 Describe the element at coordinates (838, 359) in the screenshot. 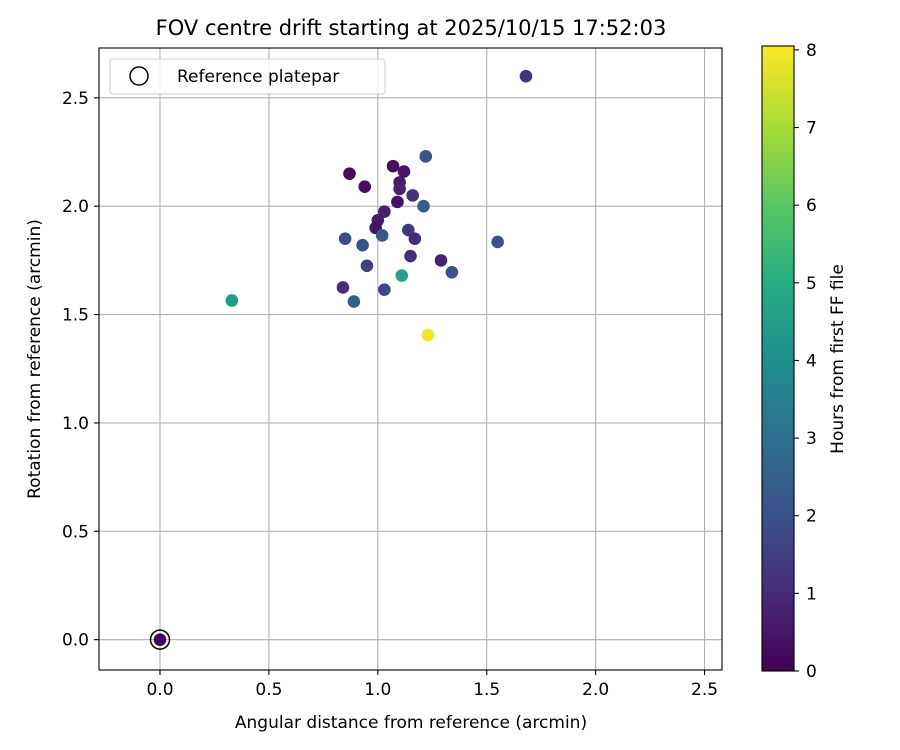

I see `colorbar-label: Hours from first FF file` at that location.